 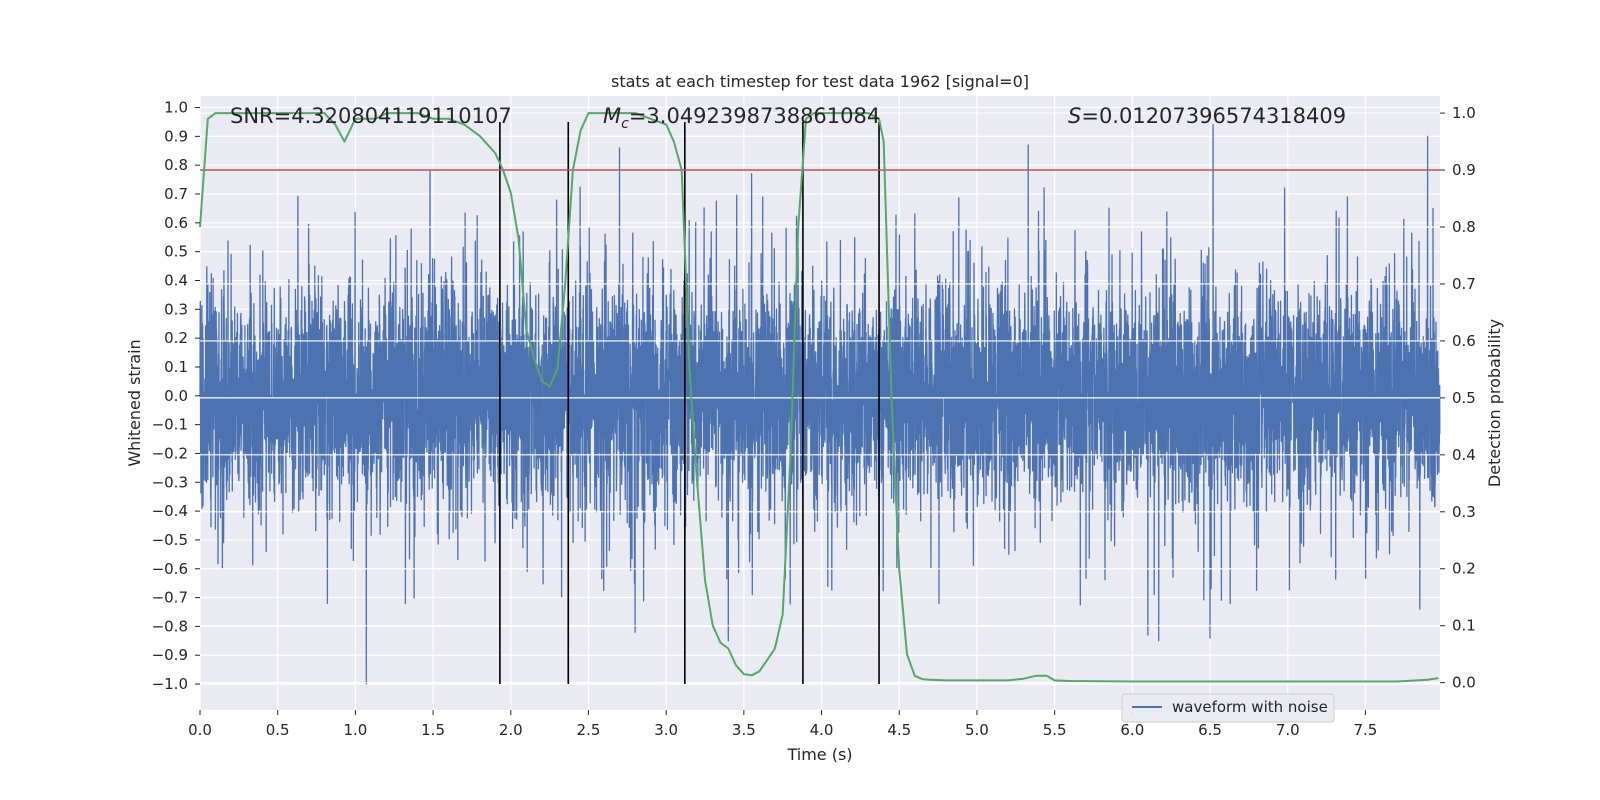 I want to click on y-tick-label: −1.0, so click(x=170, y=684).